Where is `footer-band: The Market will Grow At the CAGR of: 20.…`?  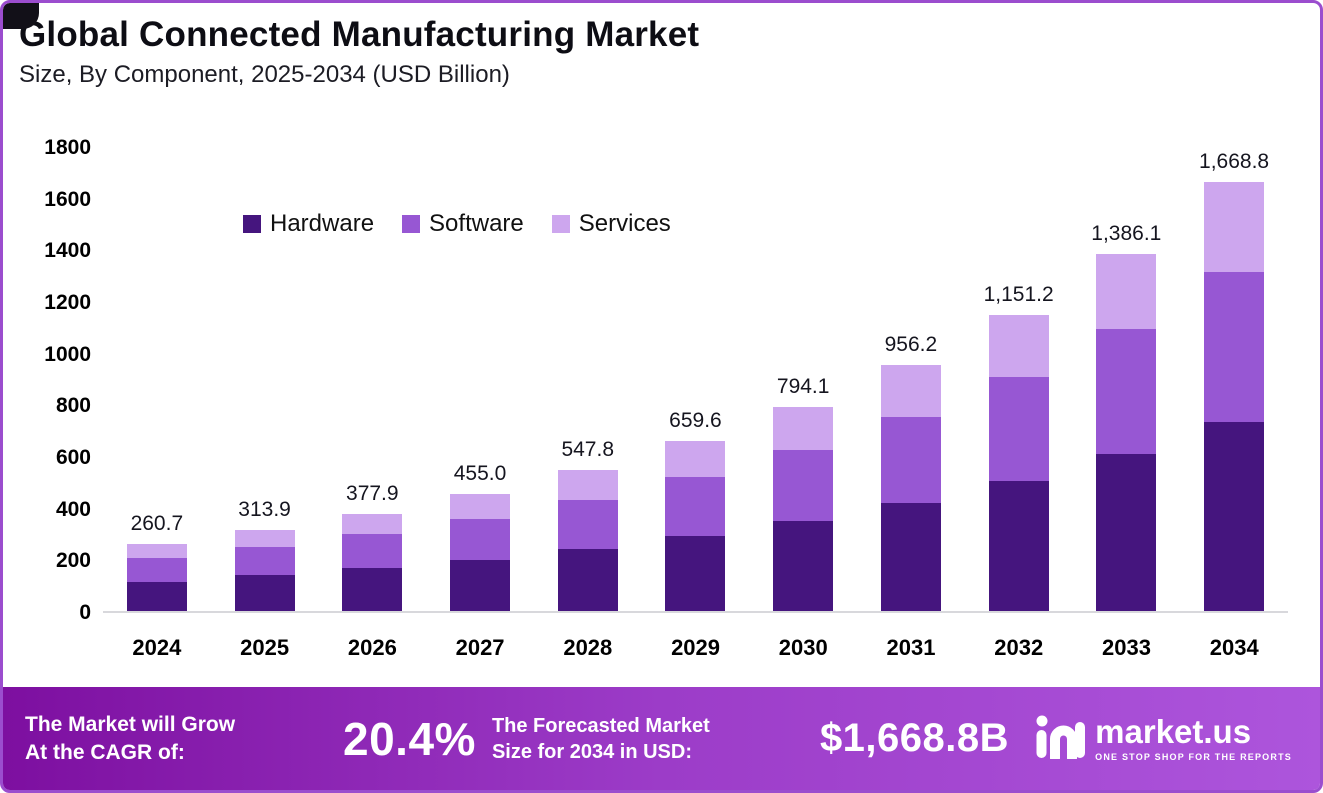 footer-band: The Market will Grow At the CAGR of: 20.… is located at coordinates (661, 738).